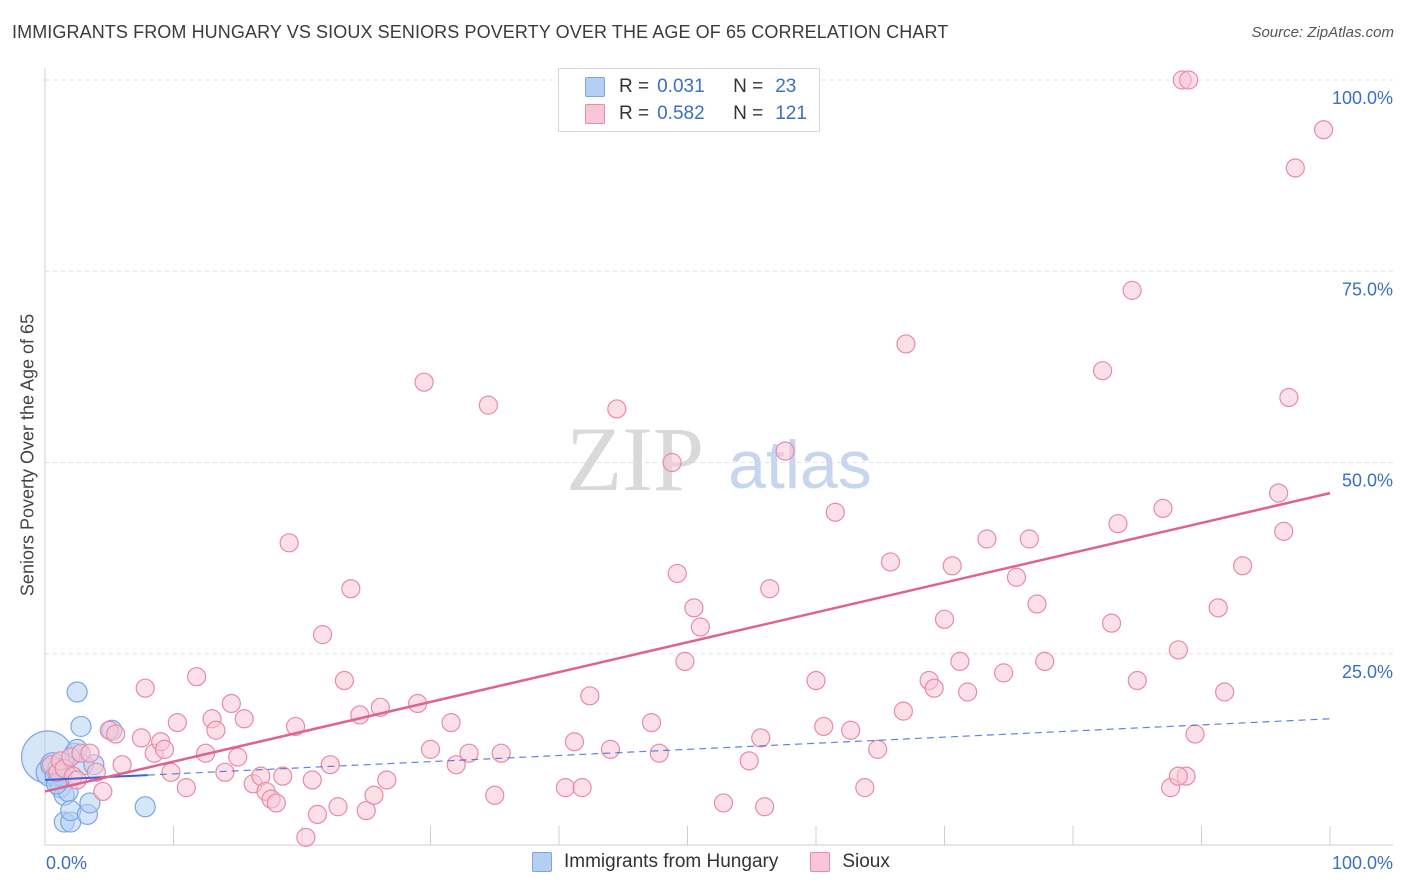 This screenshot has width=1406, height=892. Describe the element at coordinates (791, 113) in the screenshot. I see `legend-n-value: 121` at that location.